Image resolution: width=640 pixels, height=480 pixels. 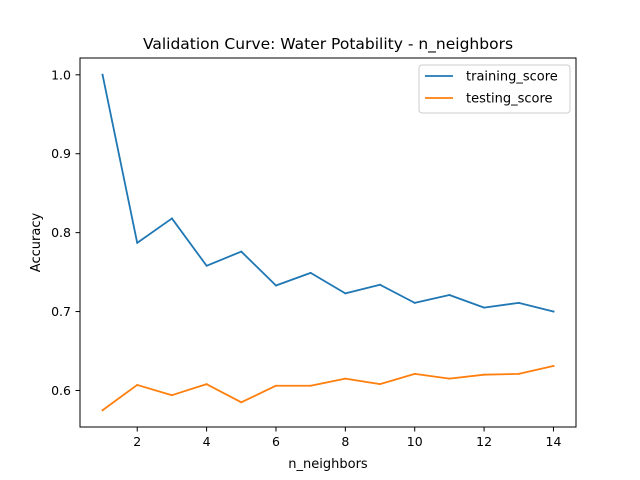 I want to click on legend-label-testing-score: testing_score, so click(x=509, y=99).